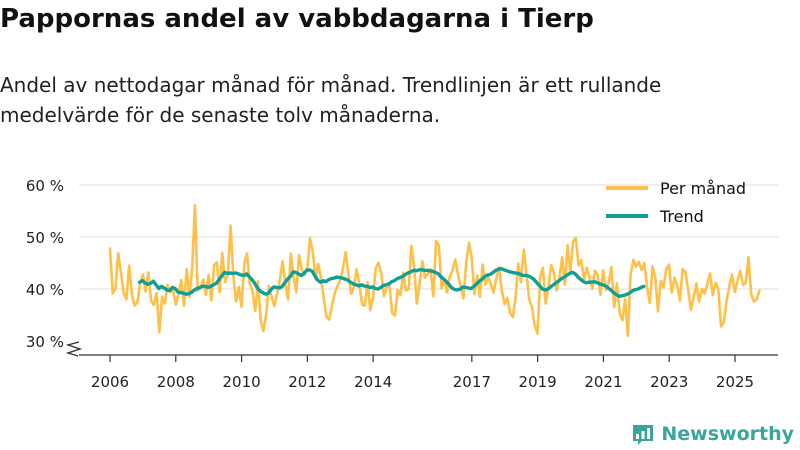  Describe the element at coordinates (391, 282) in the screenshot. I see `series-trend-line` at that location.